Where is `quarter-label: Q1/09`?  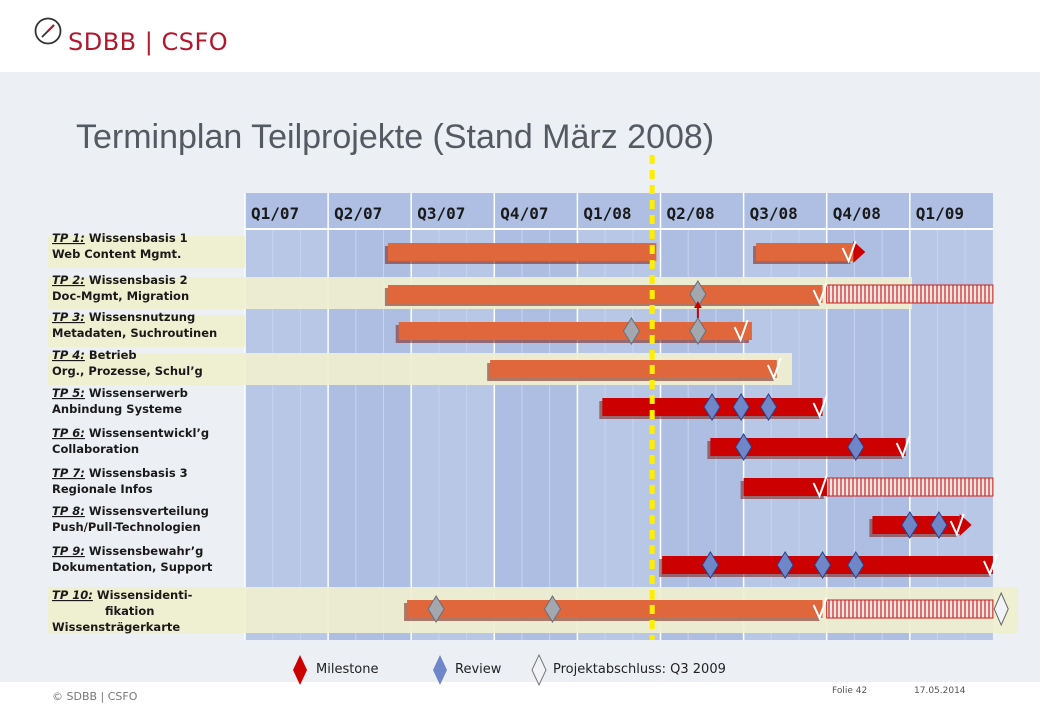 quarter-label: Q1/09 is located at coordinates (940, 213).